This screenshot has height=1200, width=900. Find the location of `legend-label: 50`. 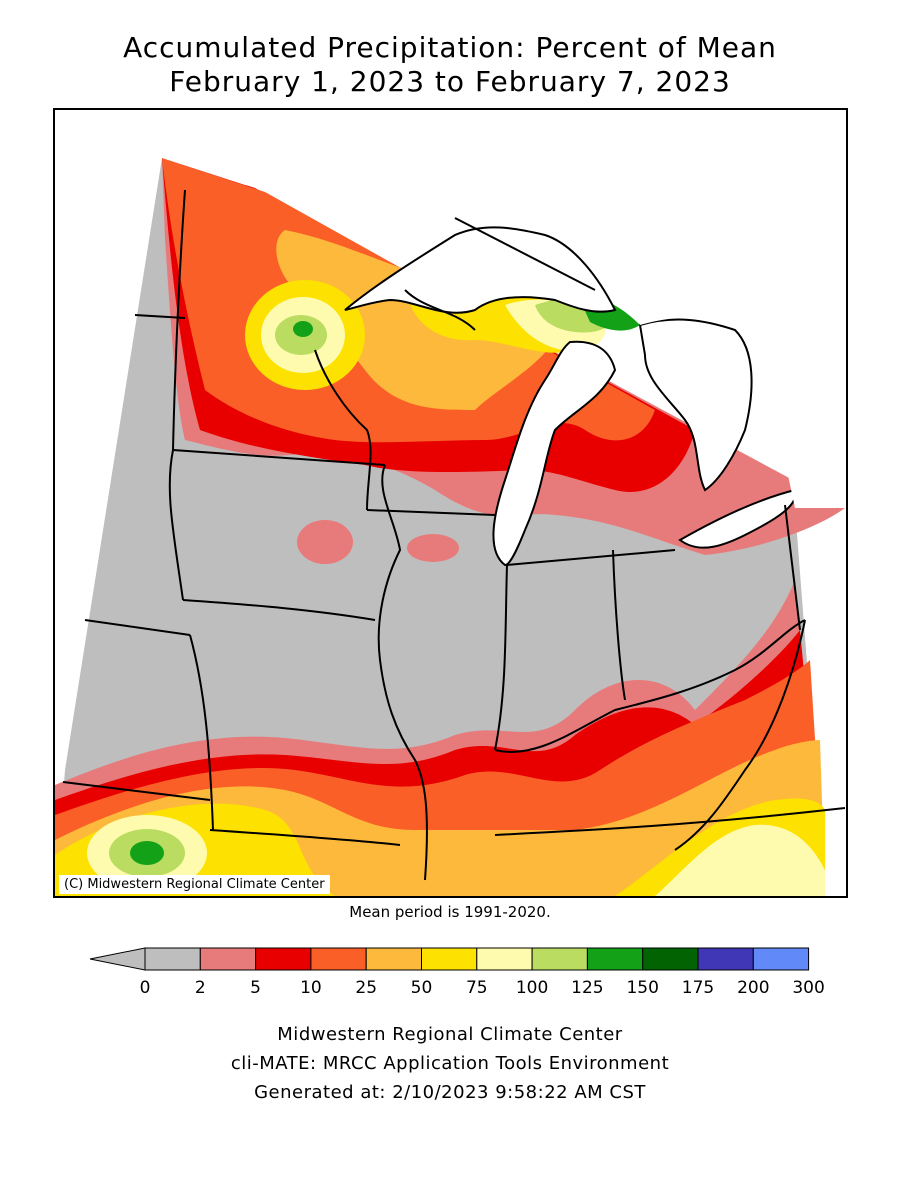

legend-label: 50 is located at coordinates (422, 988).